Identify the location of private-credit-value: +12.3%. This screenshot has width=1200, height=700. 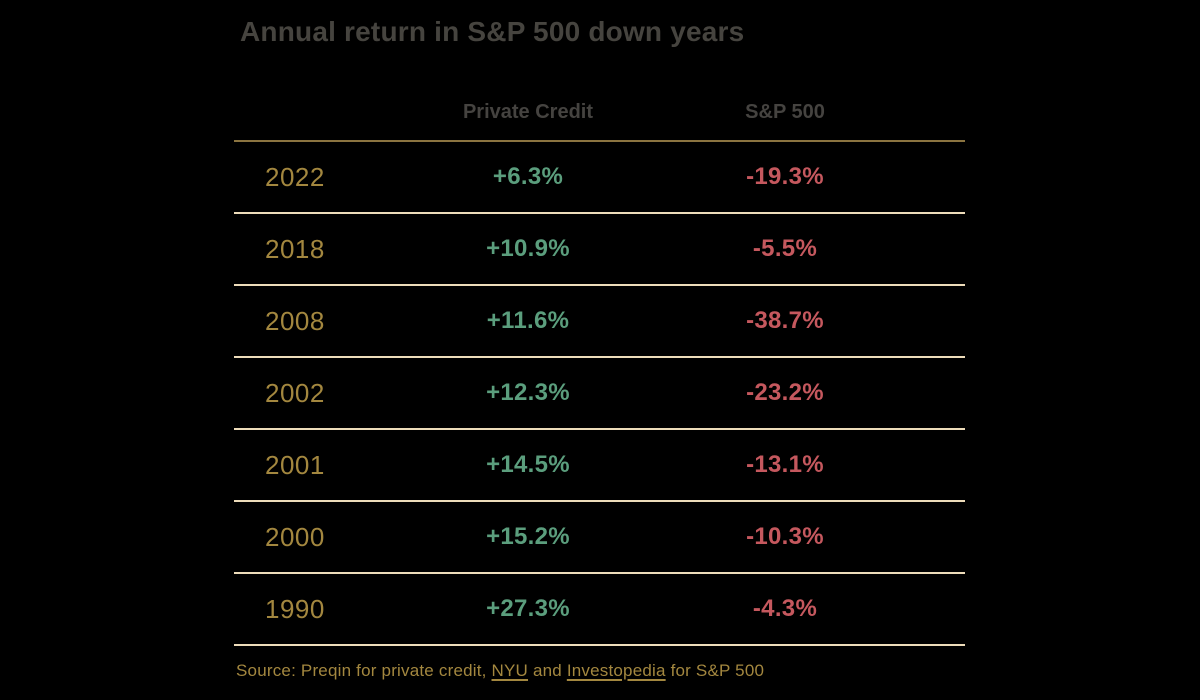
(528, 392).